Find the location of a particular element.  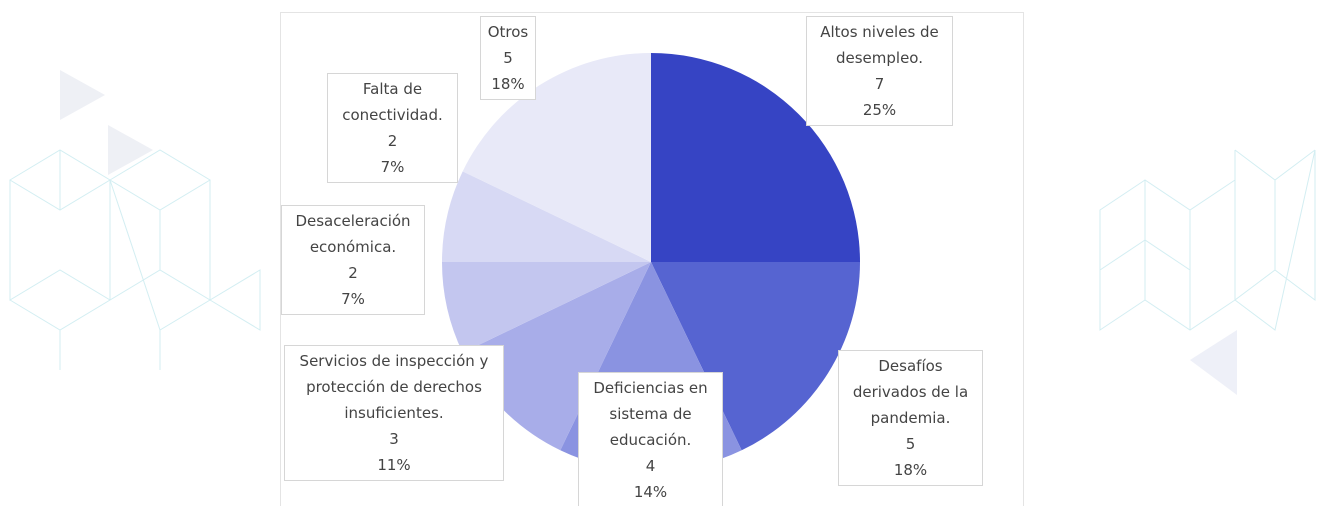

label-category: Desaceleración económica. is located at coordinates (353, 234).